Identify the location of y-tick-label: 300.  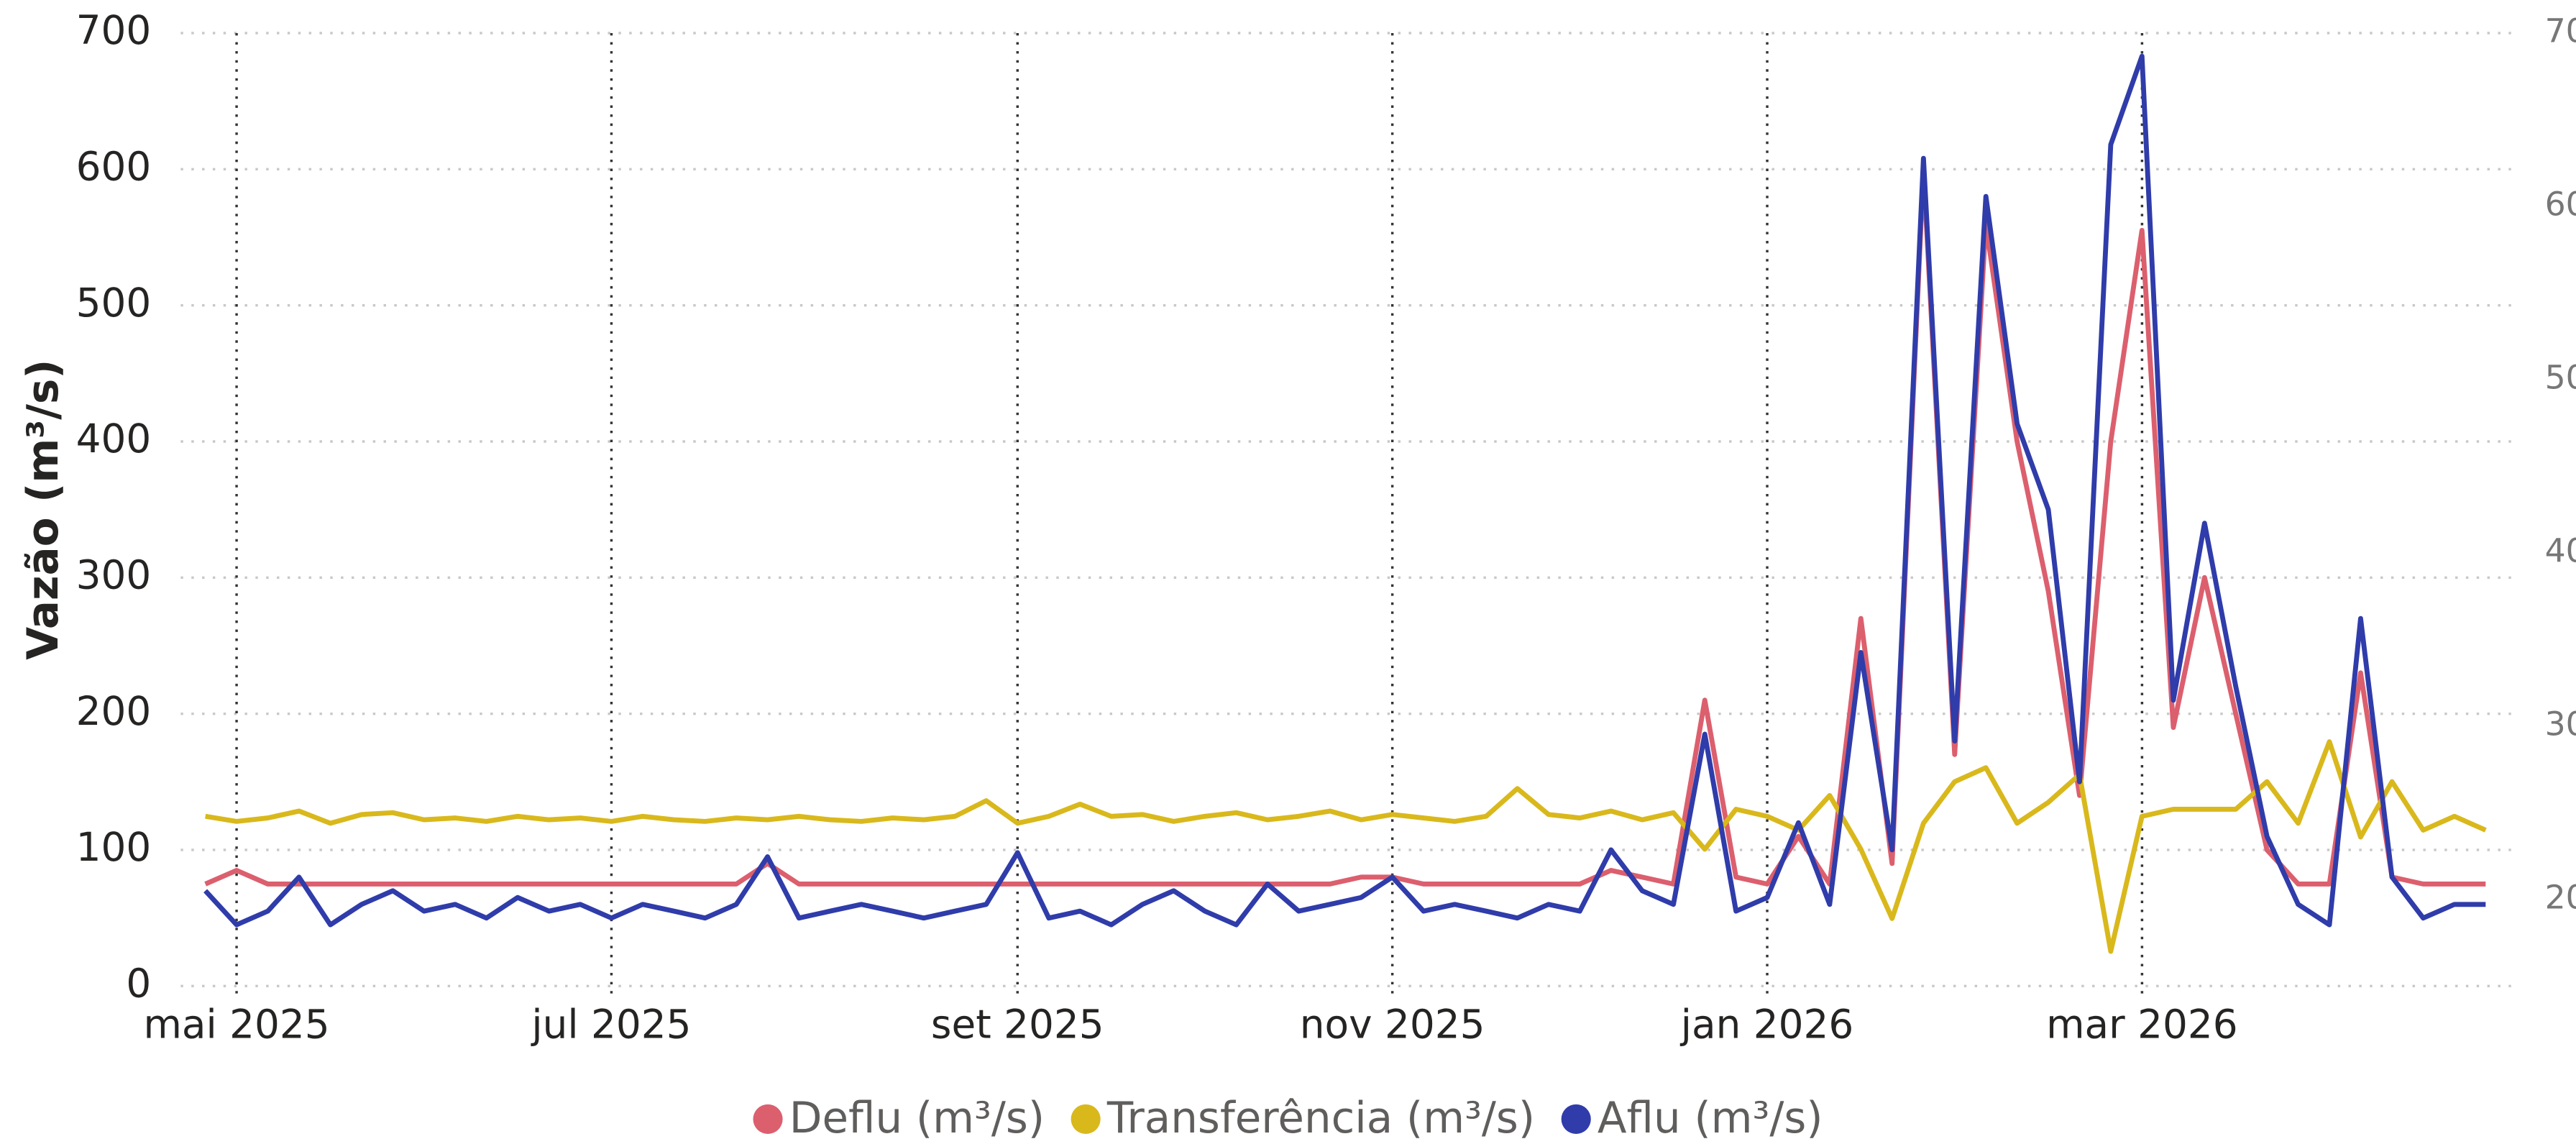
(114, 575).